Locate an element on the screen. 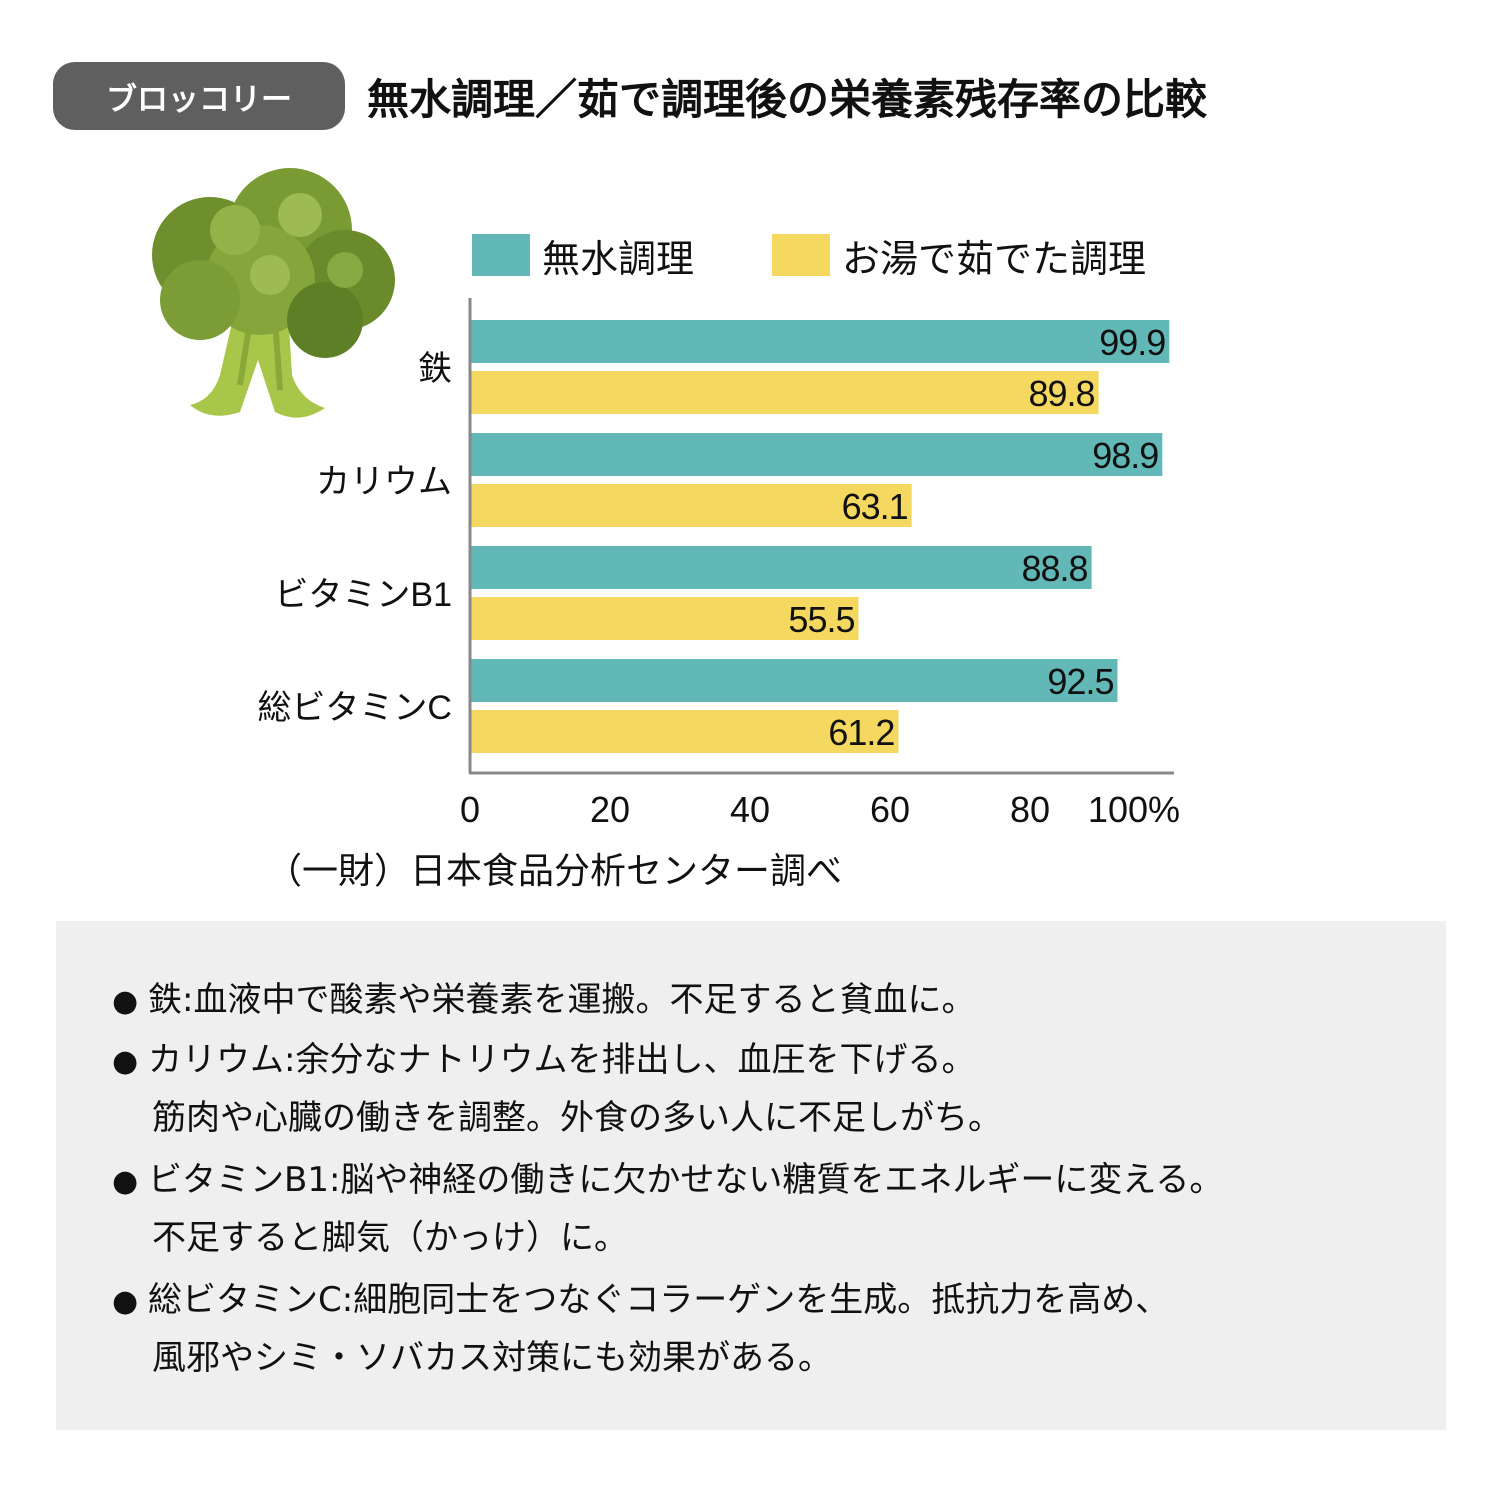 The image size is (1500, 1500). data-label: 63.1 is located at coordinates (875, 506).